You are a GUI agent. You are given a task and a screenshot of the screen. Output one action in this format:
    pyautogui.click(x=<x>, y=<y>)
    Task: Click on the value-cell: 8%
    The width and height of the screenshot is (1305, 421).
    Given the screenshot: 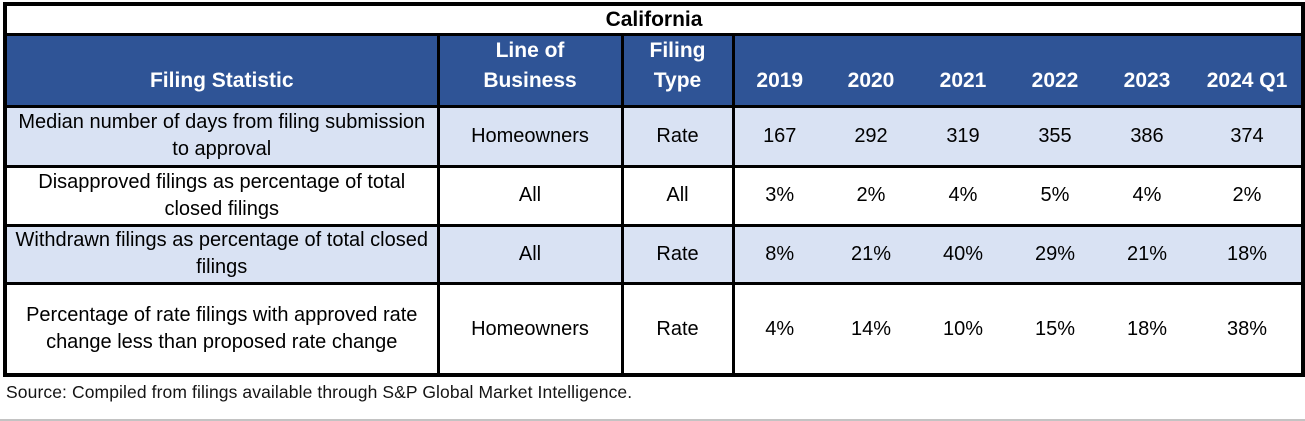 What is the action you would take?
    pyautogui.click(x=778, y=255)
    